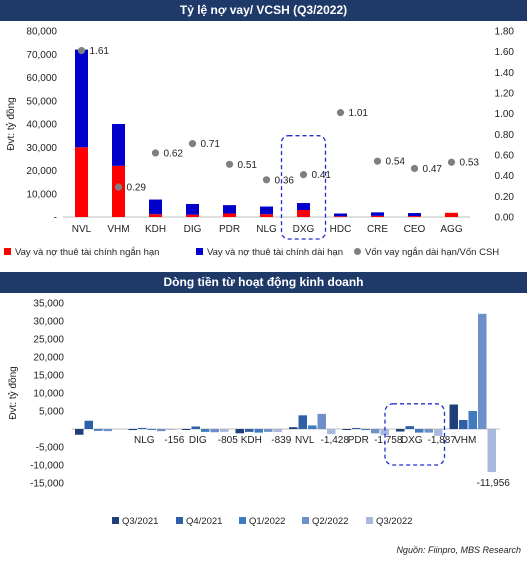  What do you see at coordinates (505, 197) in the screenshot?
I see `y-right-tick-label: 0.20` at bounding box center [505, 197].